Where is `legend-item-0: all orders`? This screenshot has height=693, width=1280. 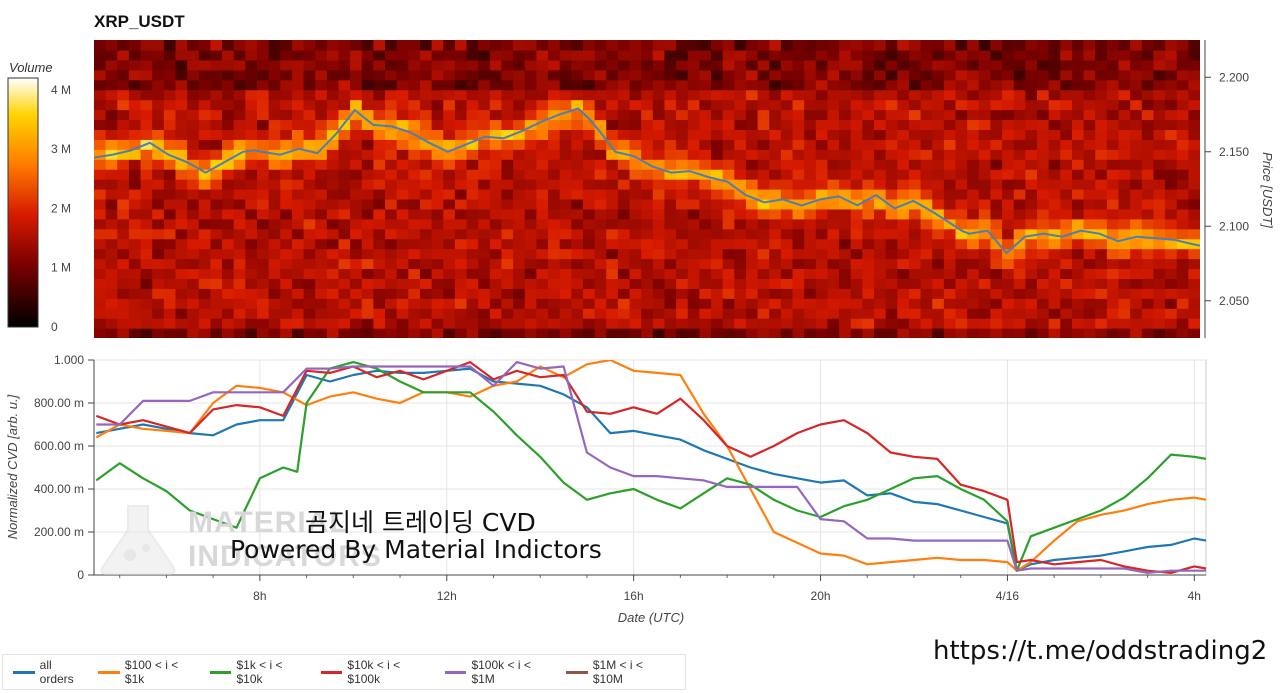
legend-item-0: all orders is located at coordinates (50, 672).